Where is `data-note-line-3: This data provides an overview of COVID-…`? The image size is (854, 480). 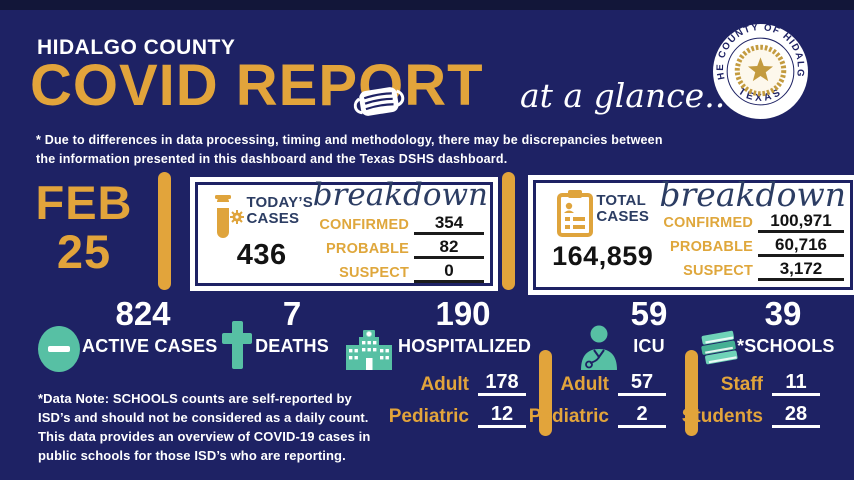 data-note-line-3: This data provides an overview of COVID-… is located at coordinates (204, 436).